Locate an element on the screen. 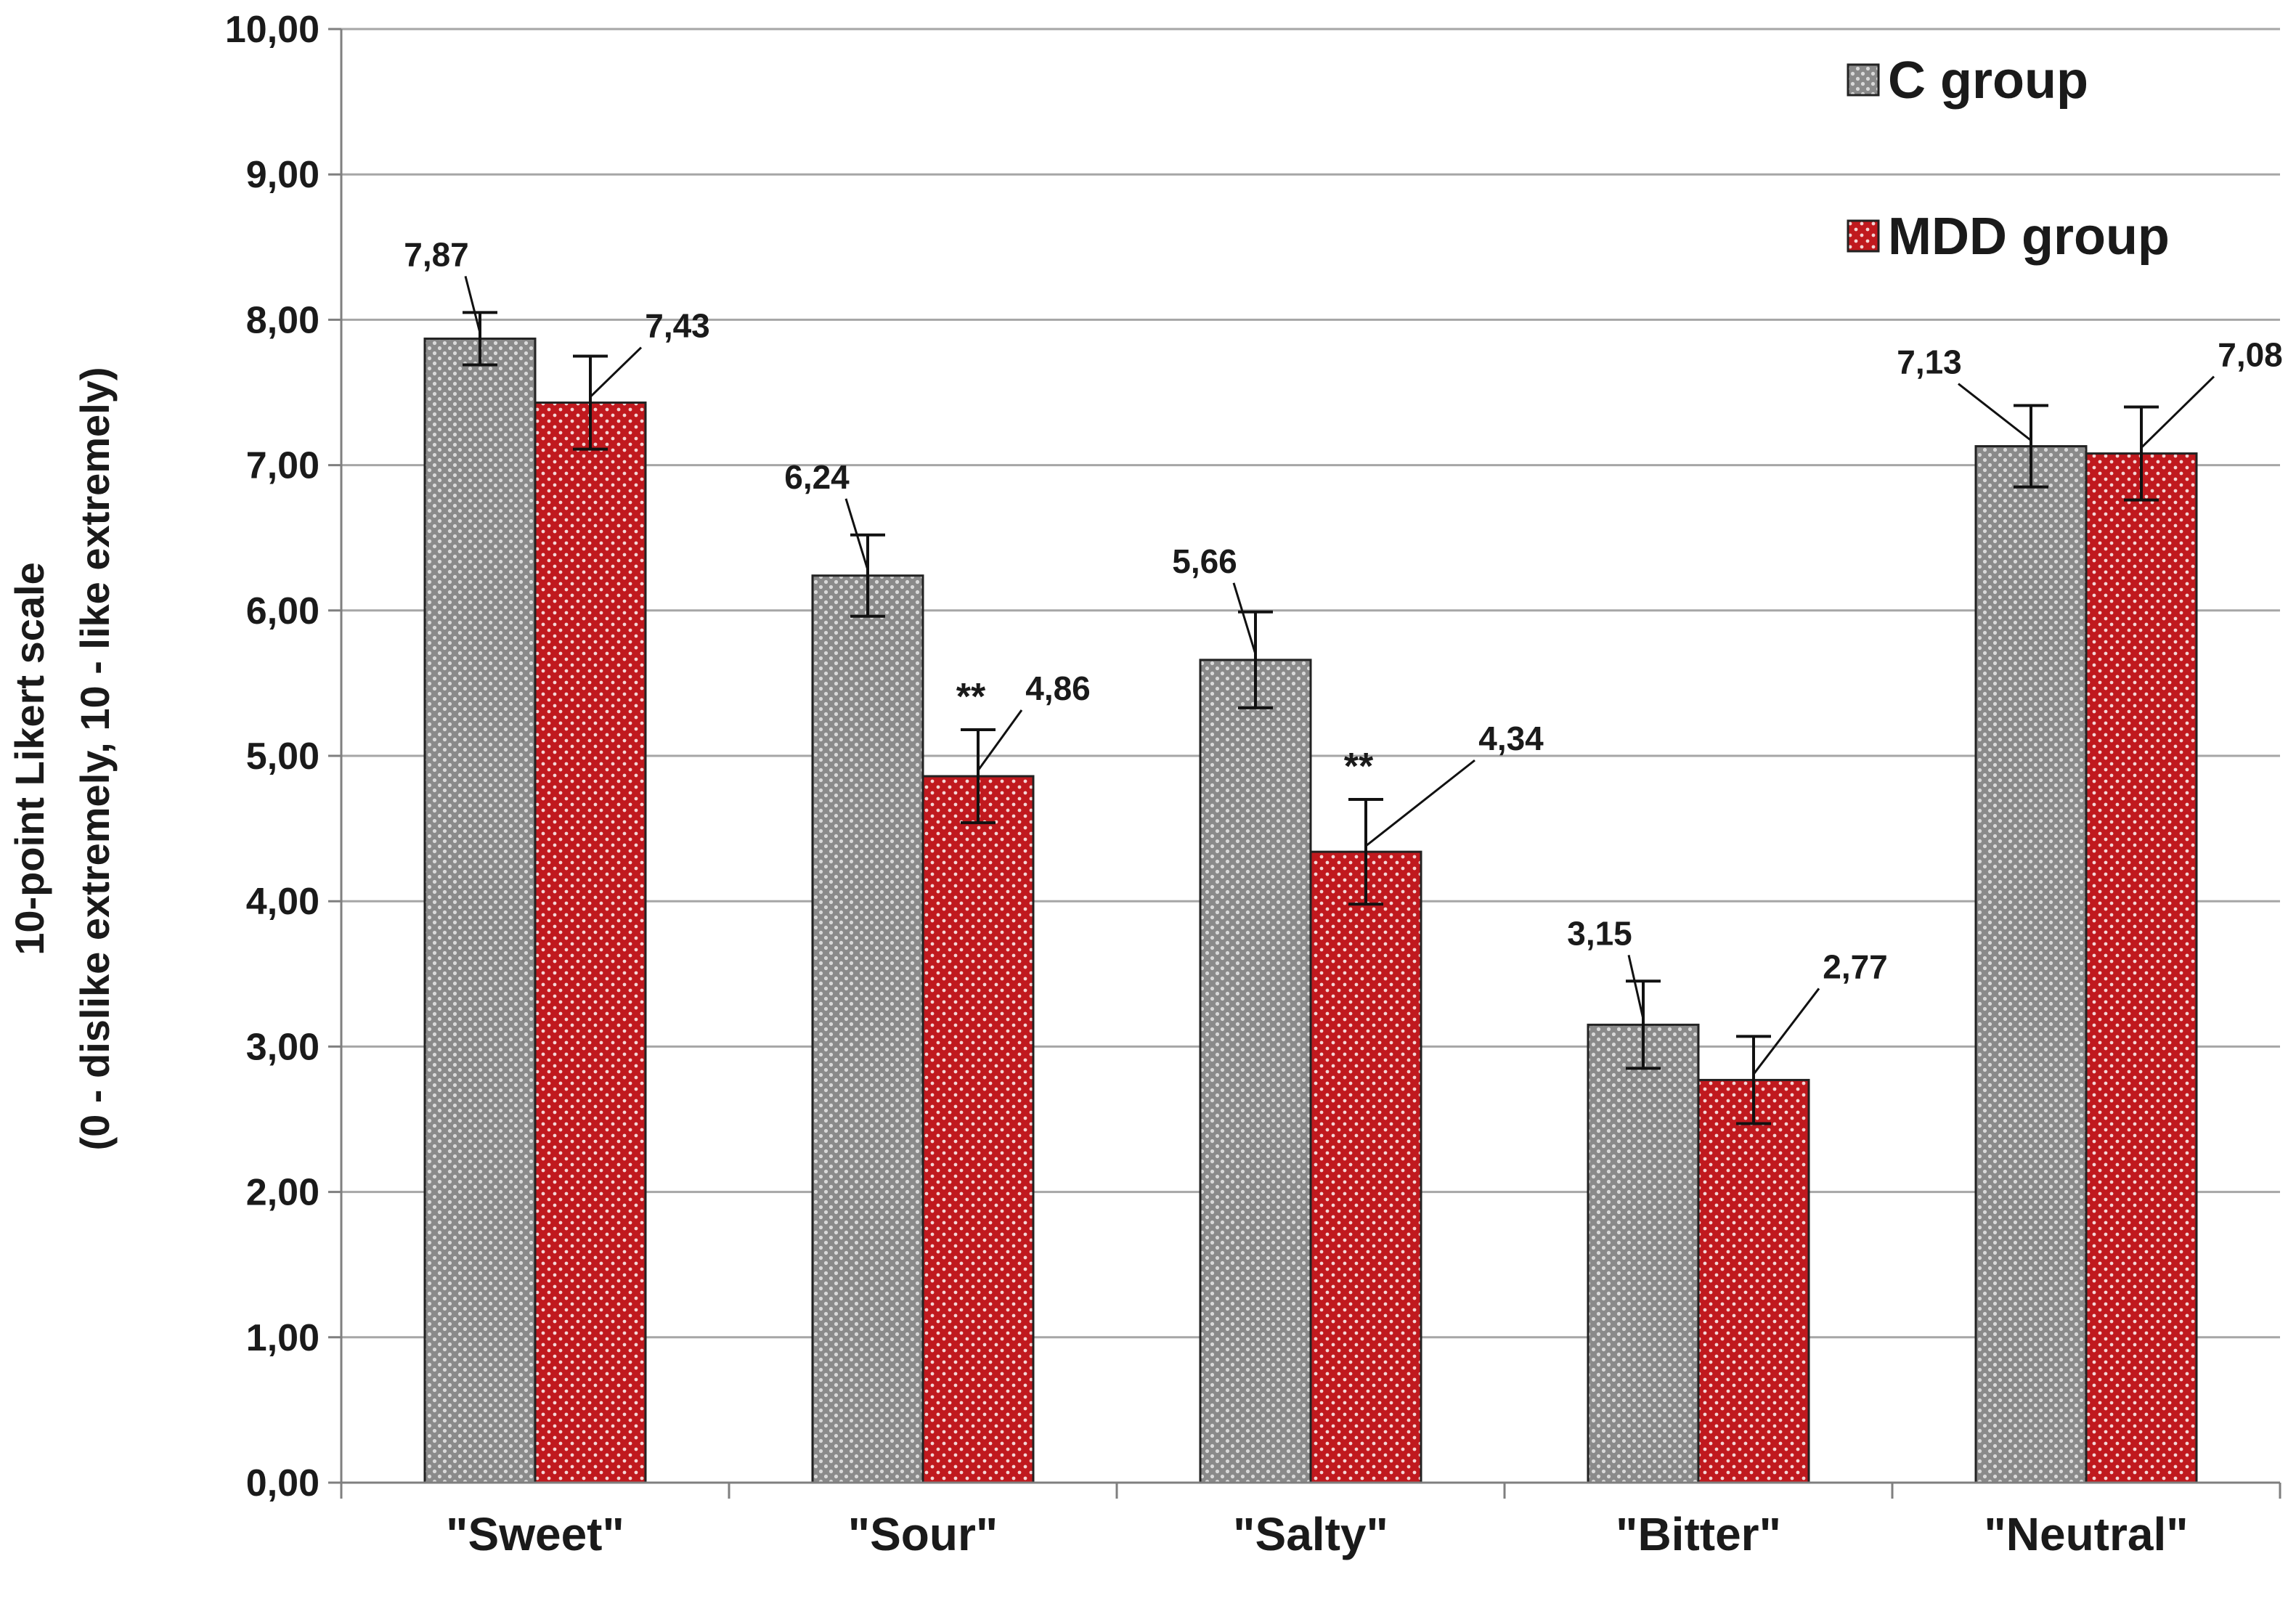 This screenshot has height=1601, width=2296. x-category-label: "Salty" is located at coordinates (1310, 1534).